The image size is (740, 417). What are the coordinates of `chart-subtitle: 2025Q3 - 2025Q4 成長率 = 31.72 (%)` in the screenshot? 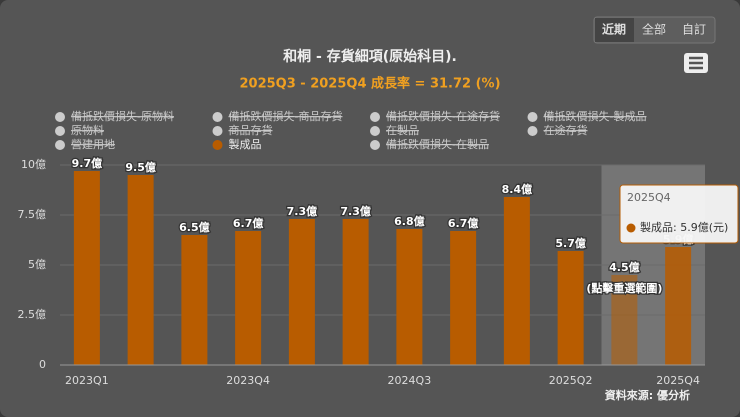 It's located at (369, 84).